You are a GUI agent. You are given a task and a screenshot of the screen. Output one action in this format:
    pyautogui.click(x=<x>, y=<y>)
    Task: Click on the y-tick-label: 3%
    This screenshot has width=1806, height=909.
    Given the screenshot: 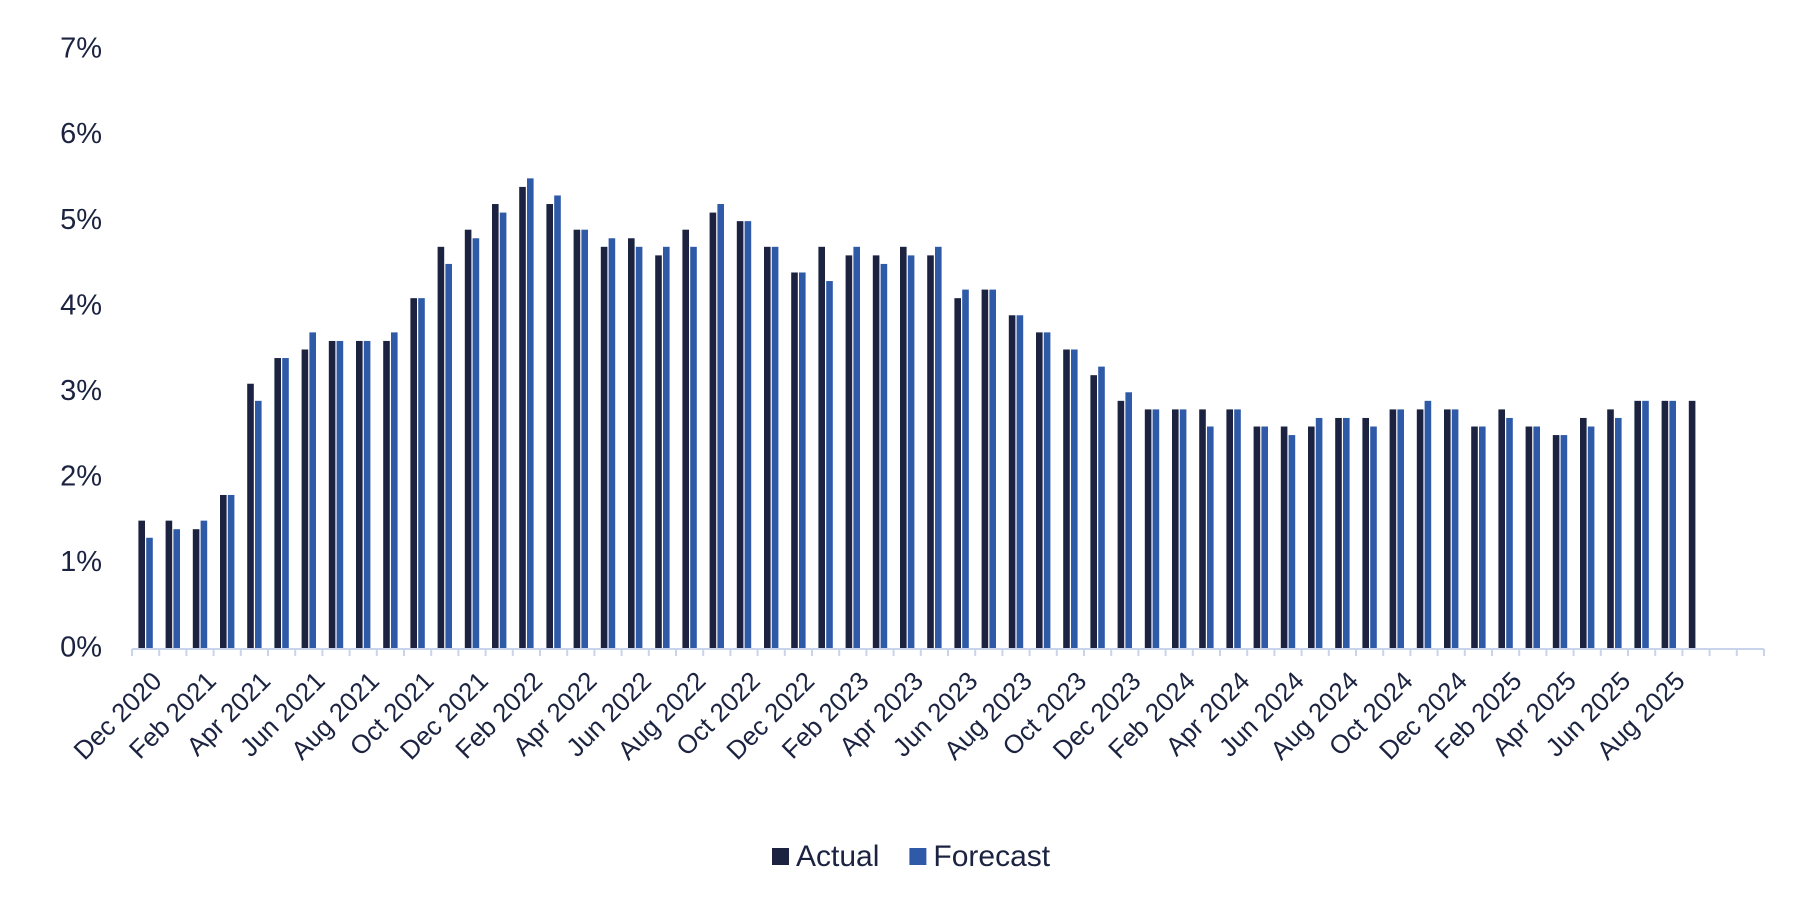 What is the action you would take?
    pyautogui.click(x=81, y=391)
    